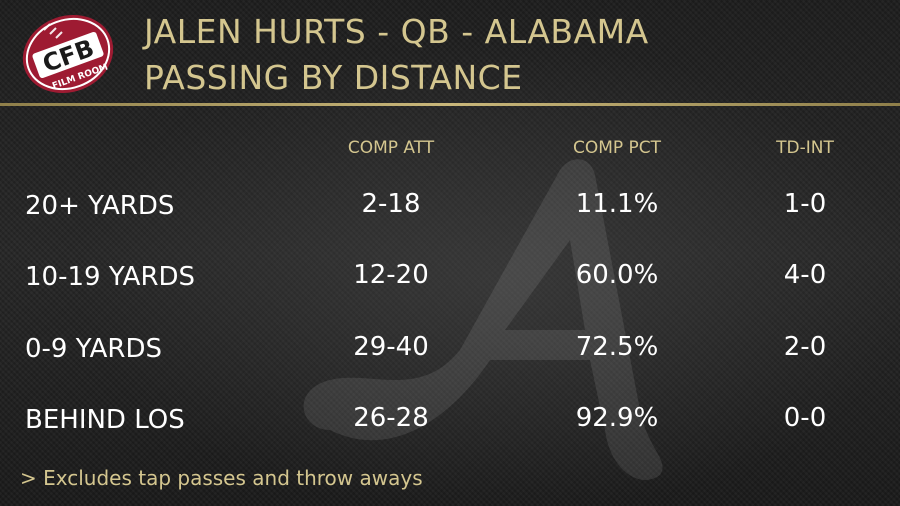 The width and height of the screenshot is (900, 506). What do you see at coordinates (805, 418) in the screenshot?
I see `row-4-td-int: 0-0` at bounding box center [805, 418].